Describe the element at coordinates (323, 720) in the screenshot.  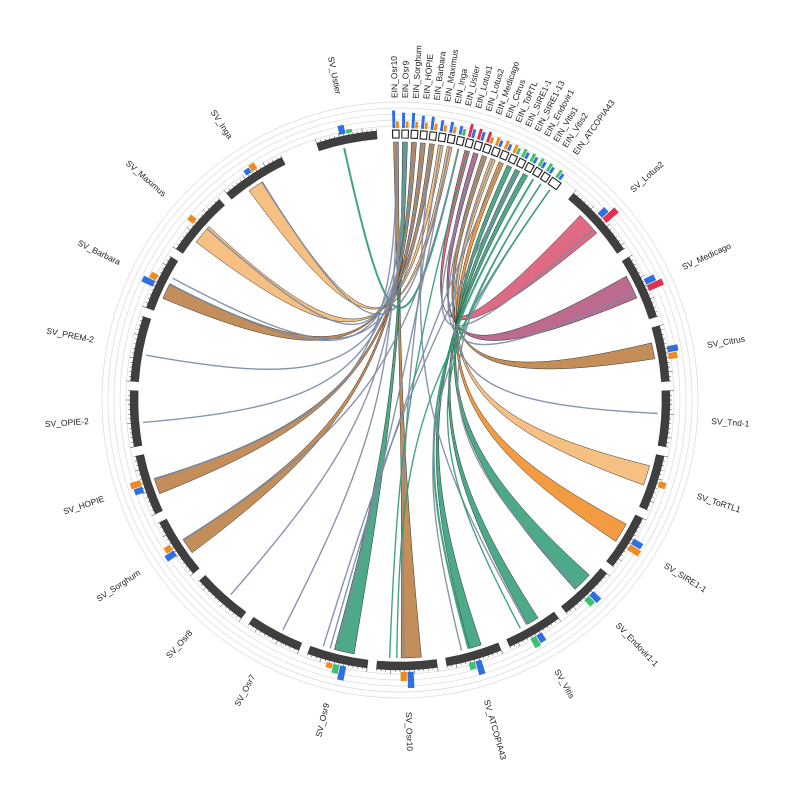
I see `label-sv-osr9: SV_Osr9` at that location.